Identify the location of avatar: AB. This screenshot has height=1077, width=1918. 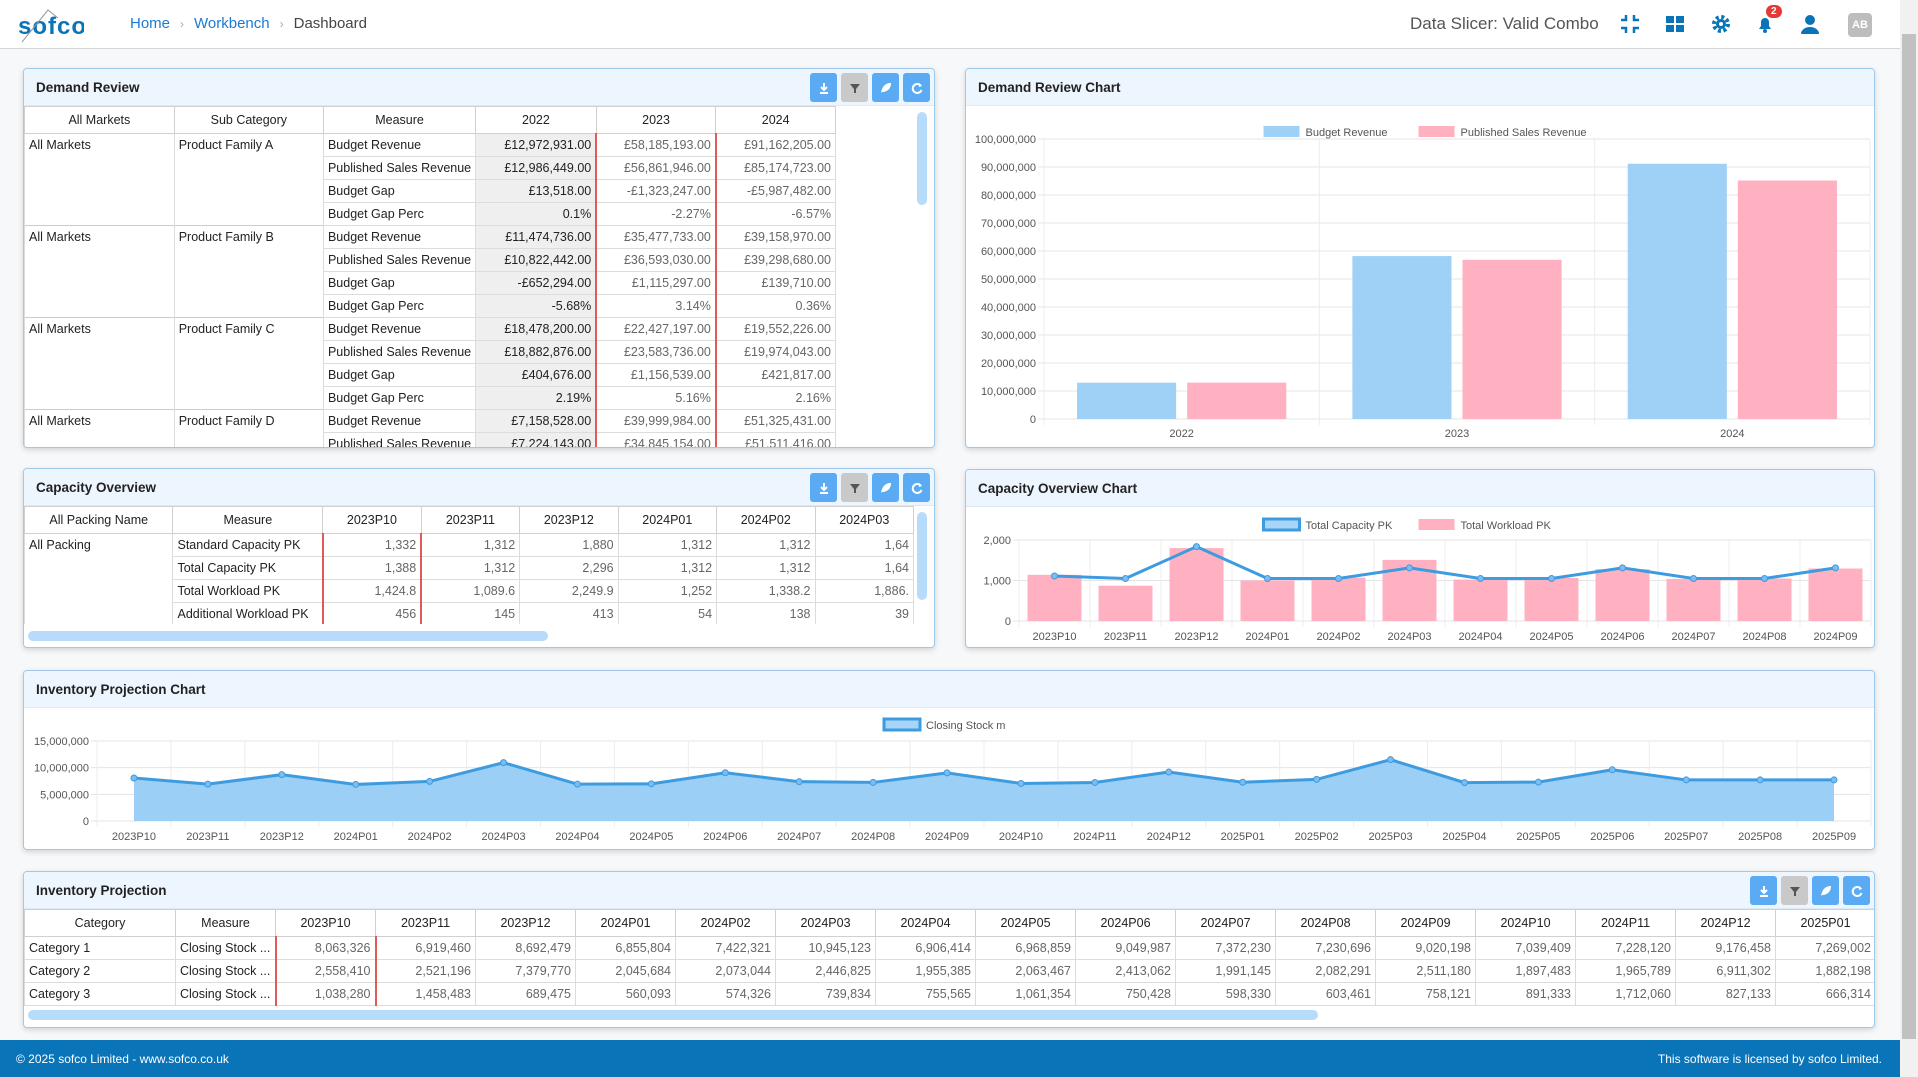
(1860, 25).